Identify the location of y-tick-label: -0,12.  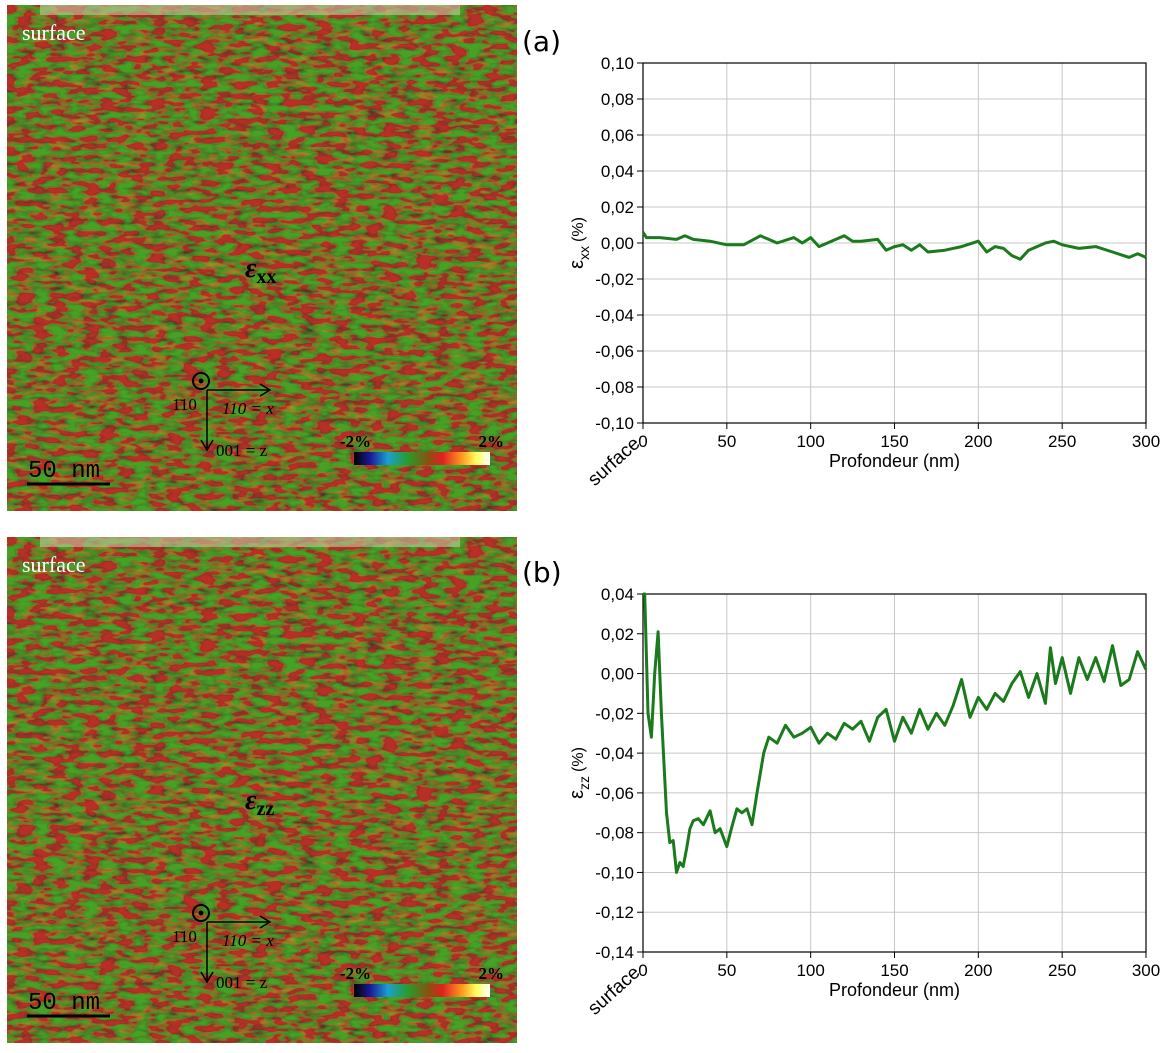
(614, 912).